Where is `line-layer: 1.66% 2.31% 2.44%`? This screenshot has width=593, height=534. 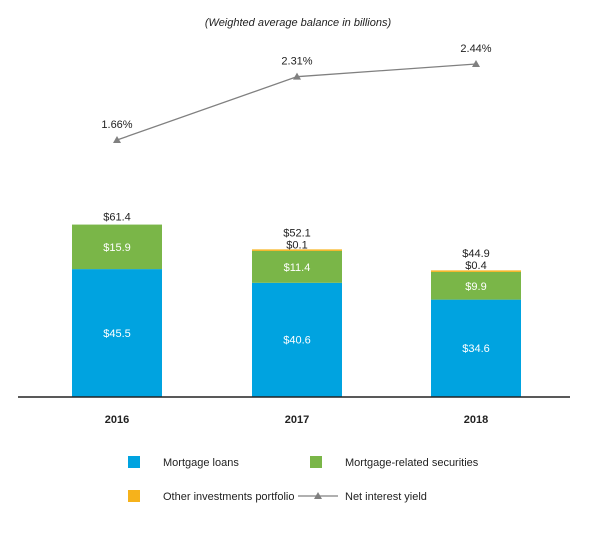
line-layer: 1.66% 2.31% 2.44% is located at coordinates (296, 93).